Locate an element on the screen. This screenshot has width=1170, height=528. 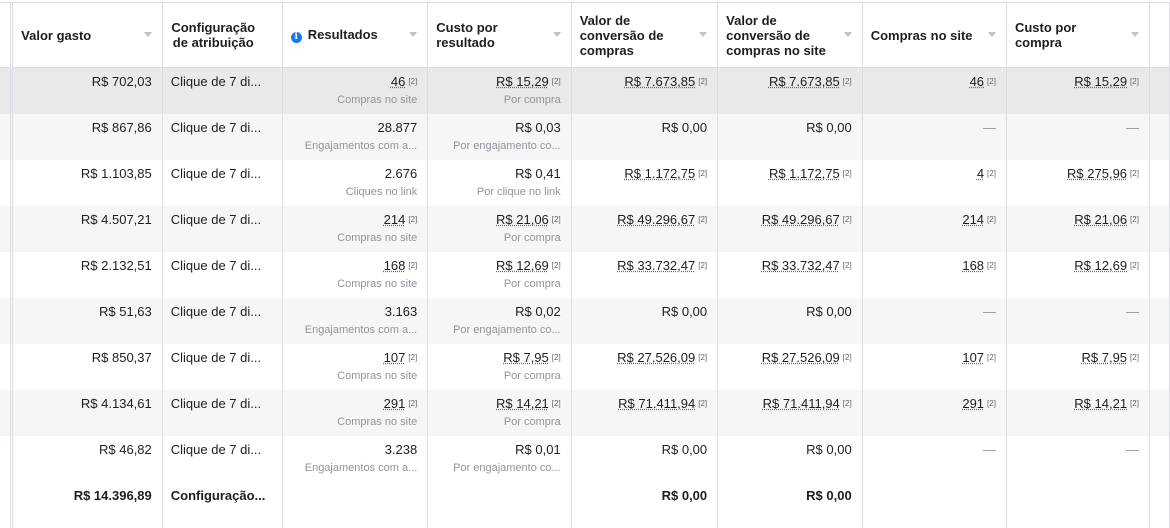
spent-cell: R$ 51,63 is located at coordinates (87, 320).